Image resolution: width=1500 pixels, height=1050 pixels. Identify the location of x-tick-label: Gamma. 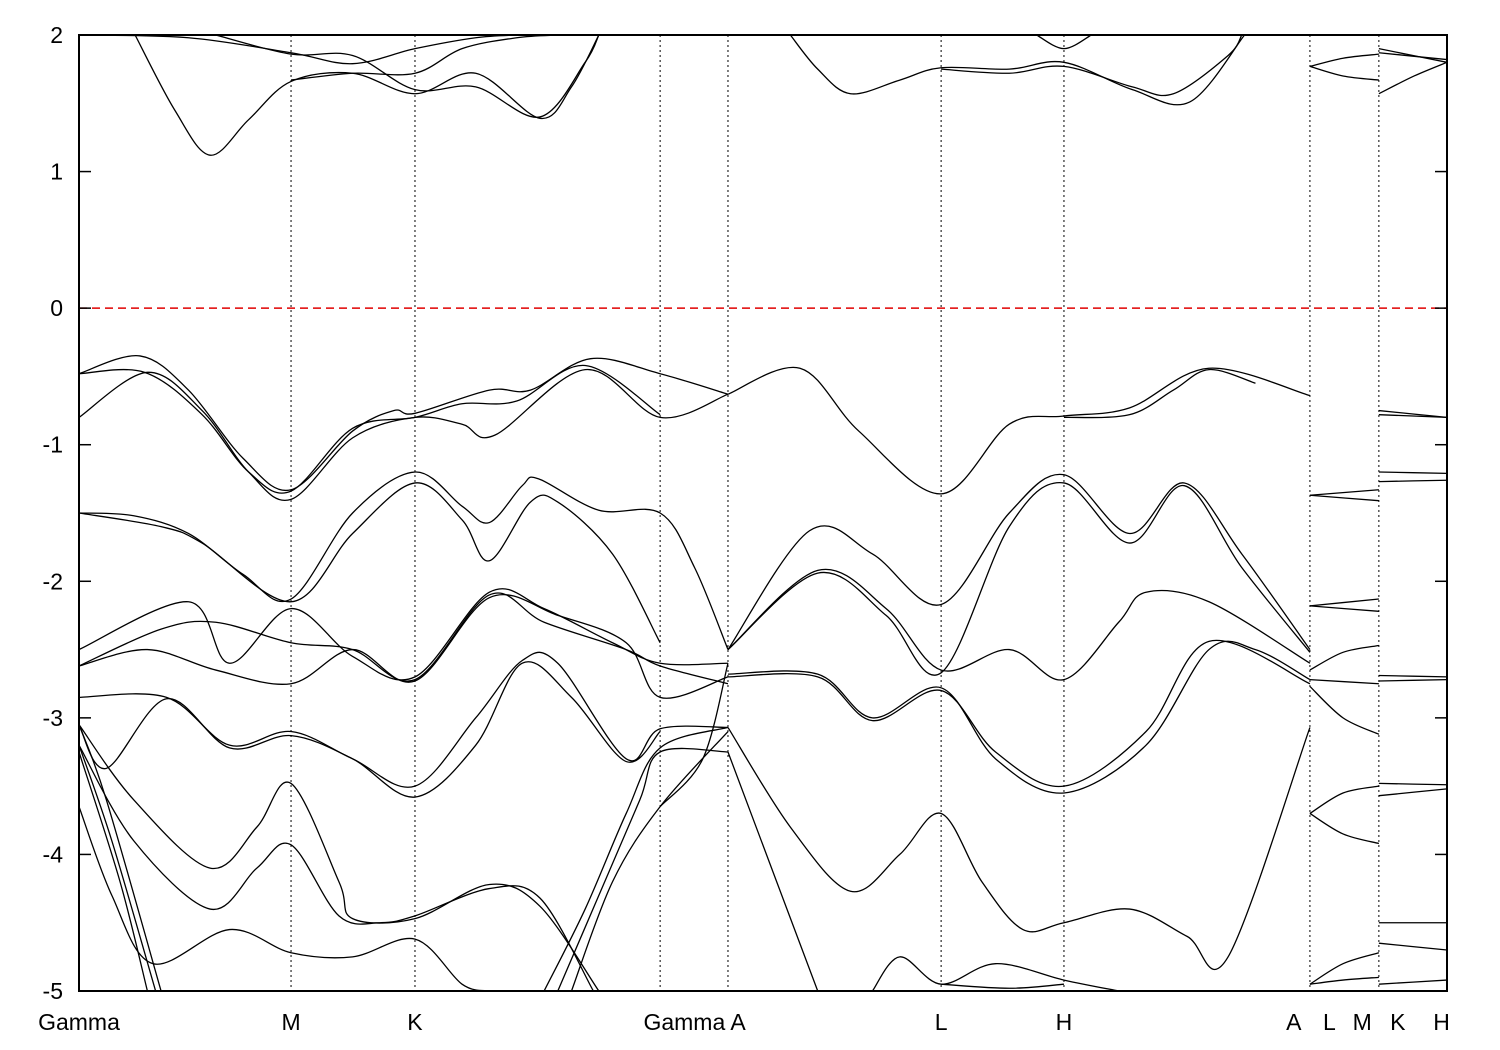
(79, 1022).